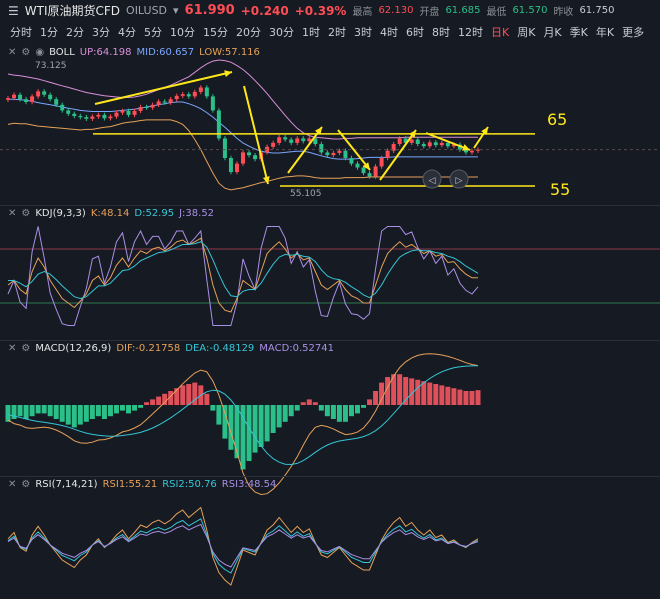 This screenshot has width=660, height=599. What do you see at coordinates (337, 32) in the screenshot?
I see `timeframe-tab: 2时` at bounding box center [337, 32].